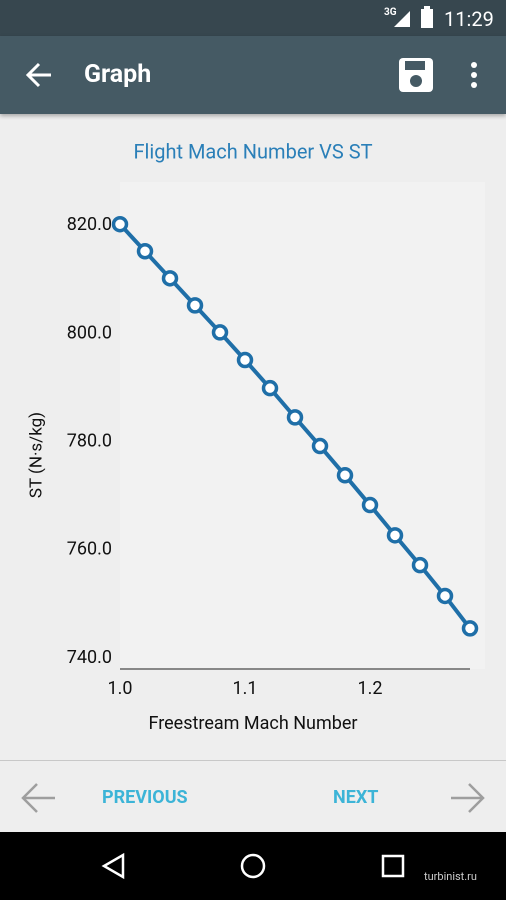 Image resolution: width=506 pixels, height=900 pixels. I want to click on system-home, so click(253, 866).